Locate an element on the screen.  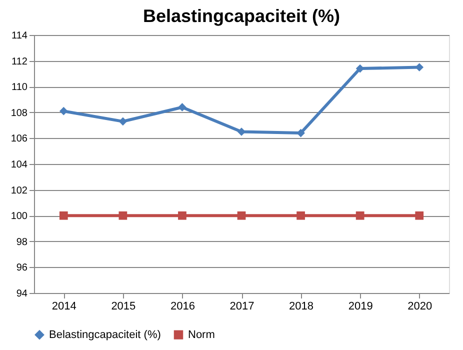
legend-label: Norm is located at coordinates (201, 334).